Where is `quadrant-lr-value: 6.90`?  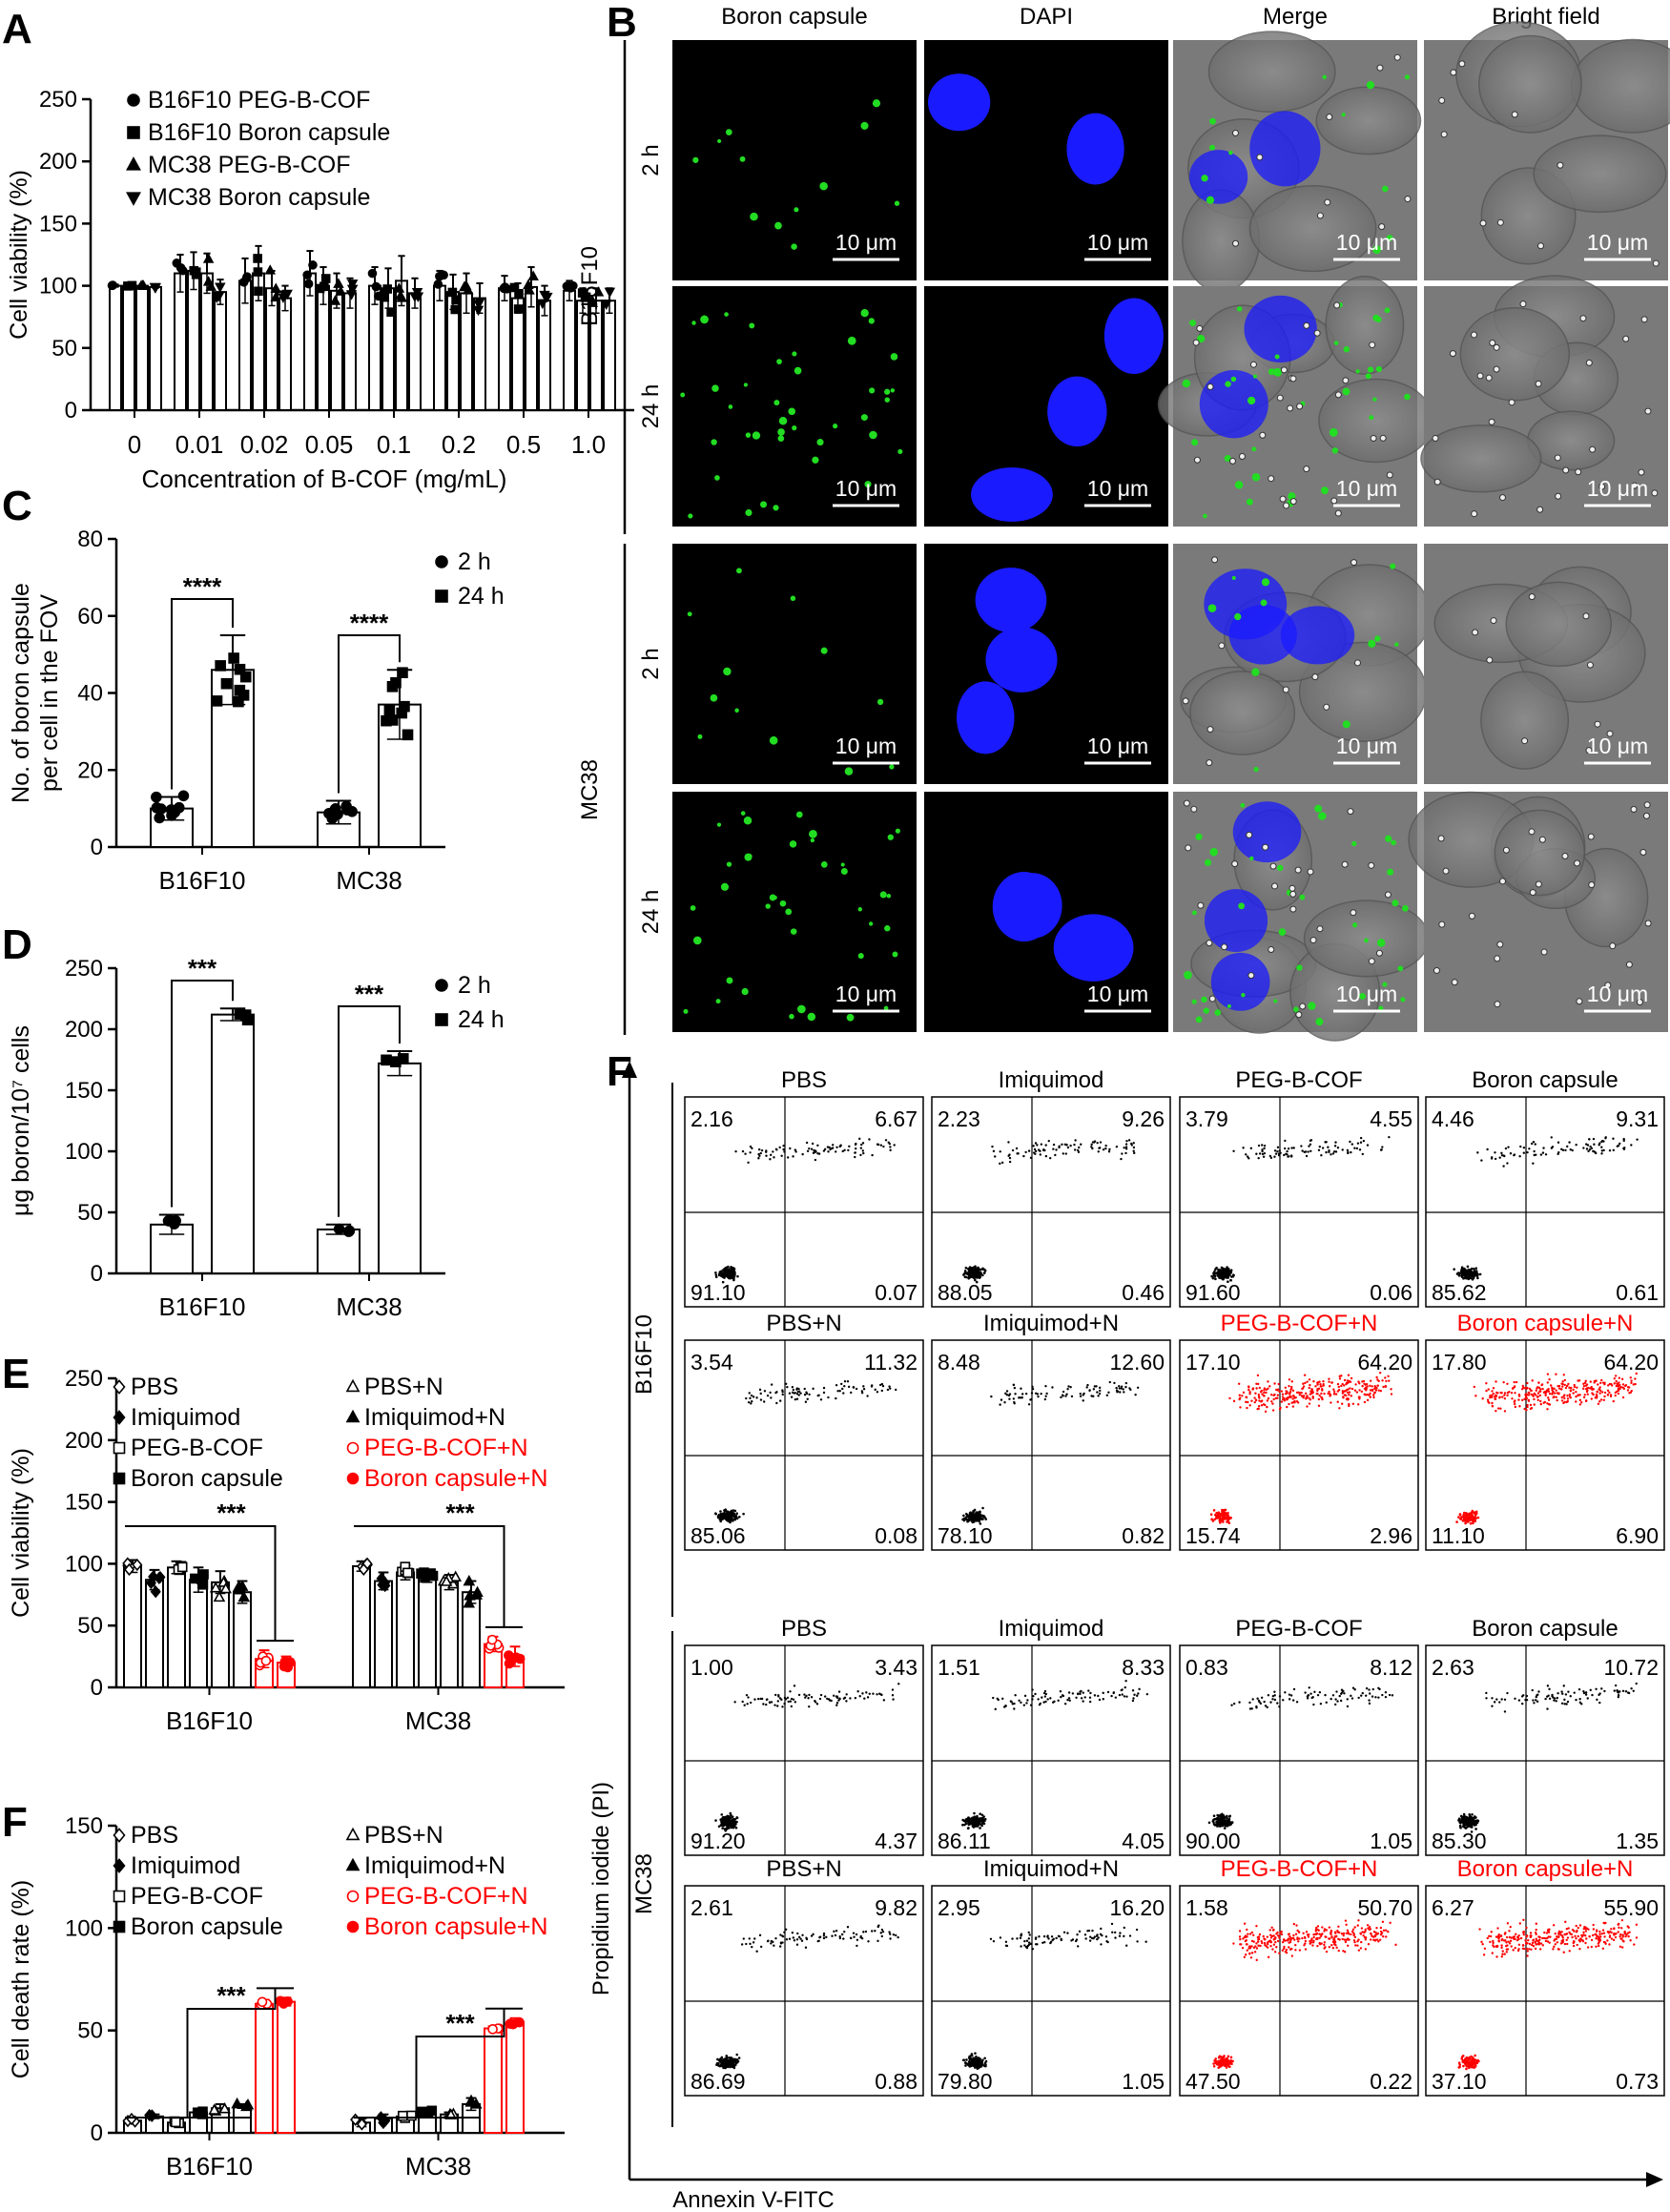 quadrant-lr-value: 6.90 is located at coordinates (1637, 1535).